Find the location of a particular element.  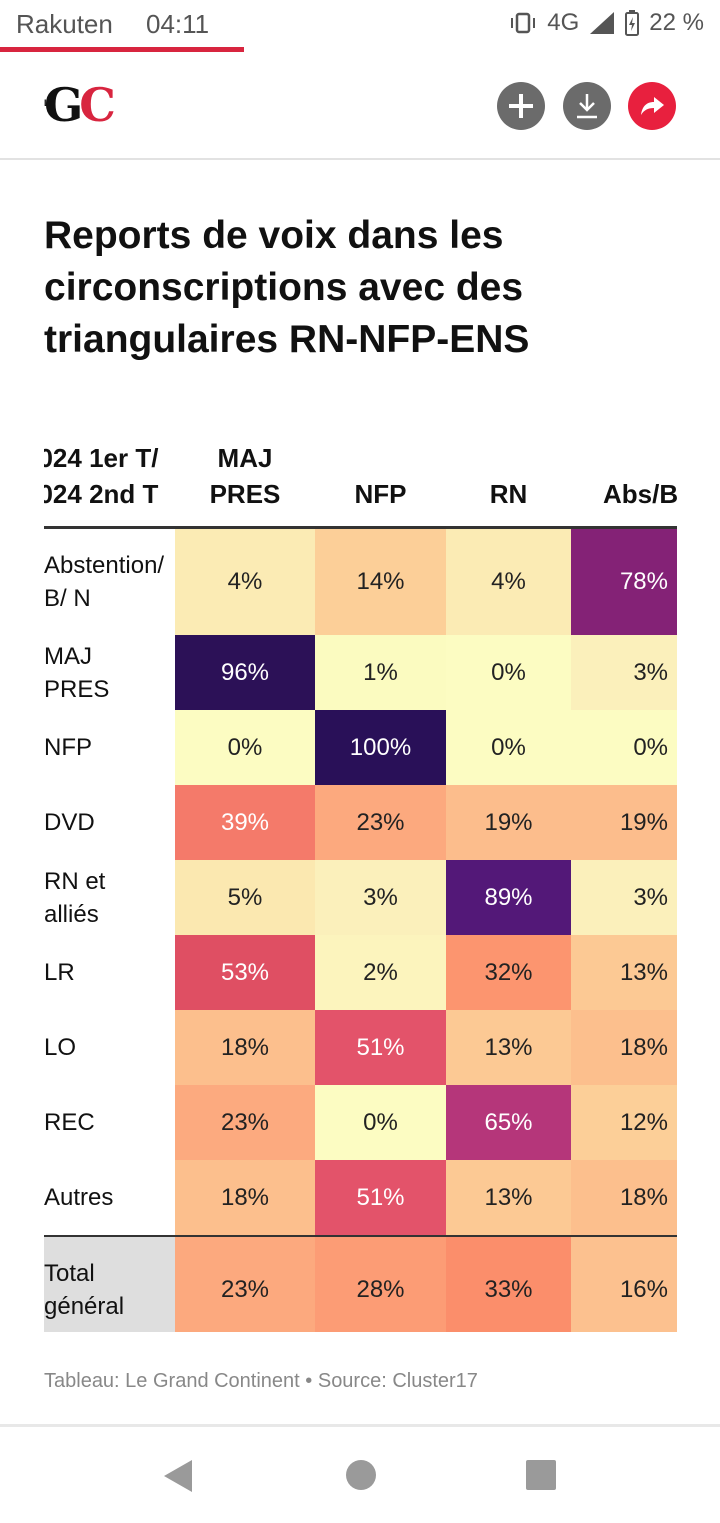

row-label: Total général is located at coordinates (109, 1283).